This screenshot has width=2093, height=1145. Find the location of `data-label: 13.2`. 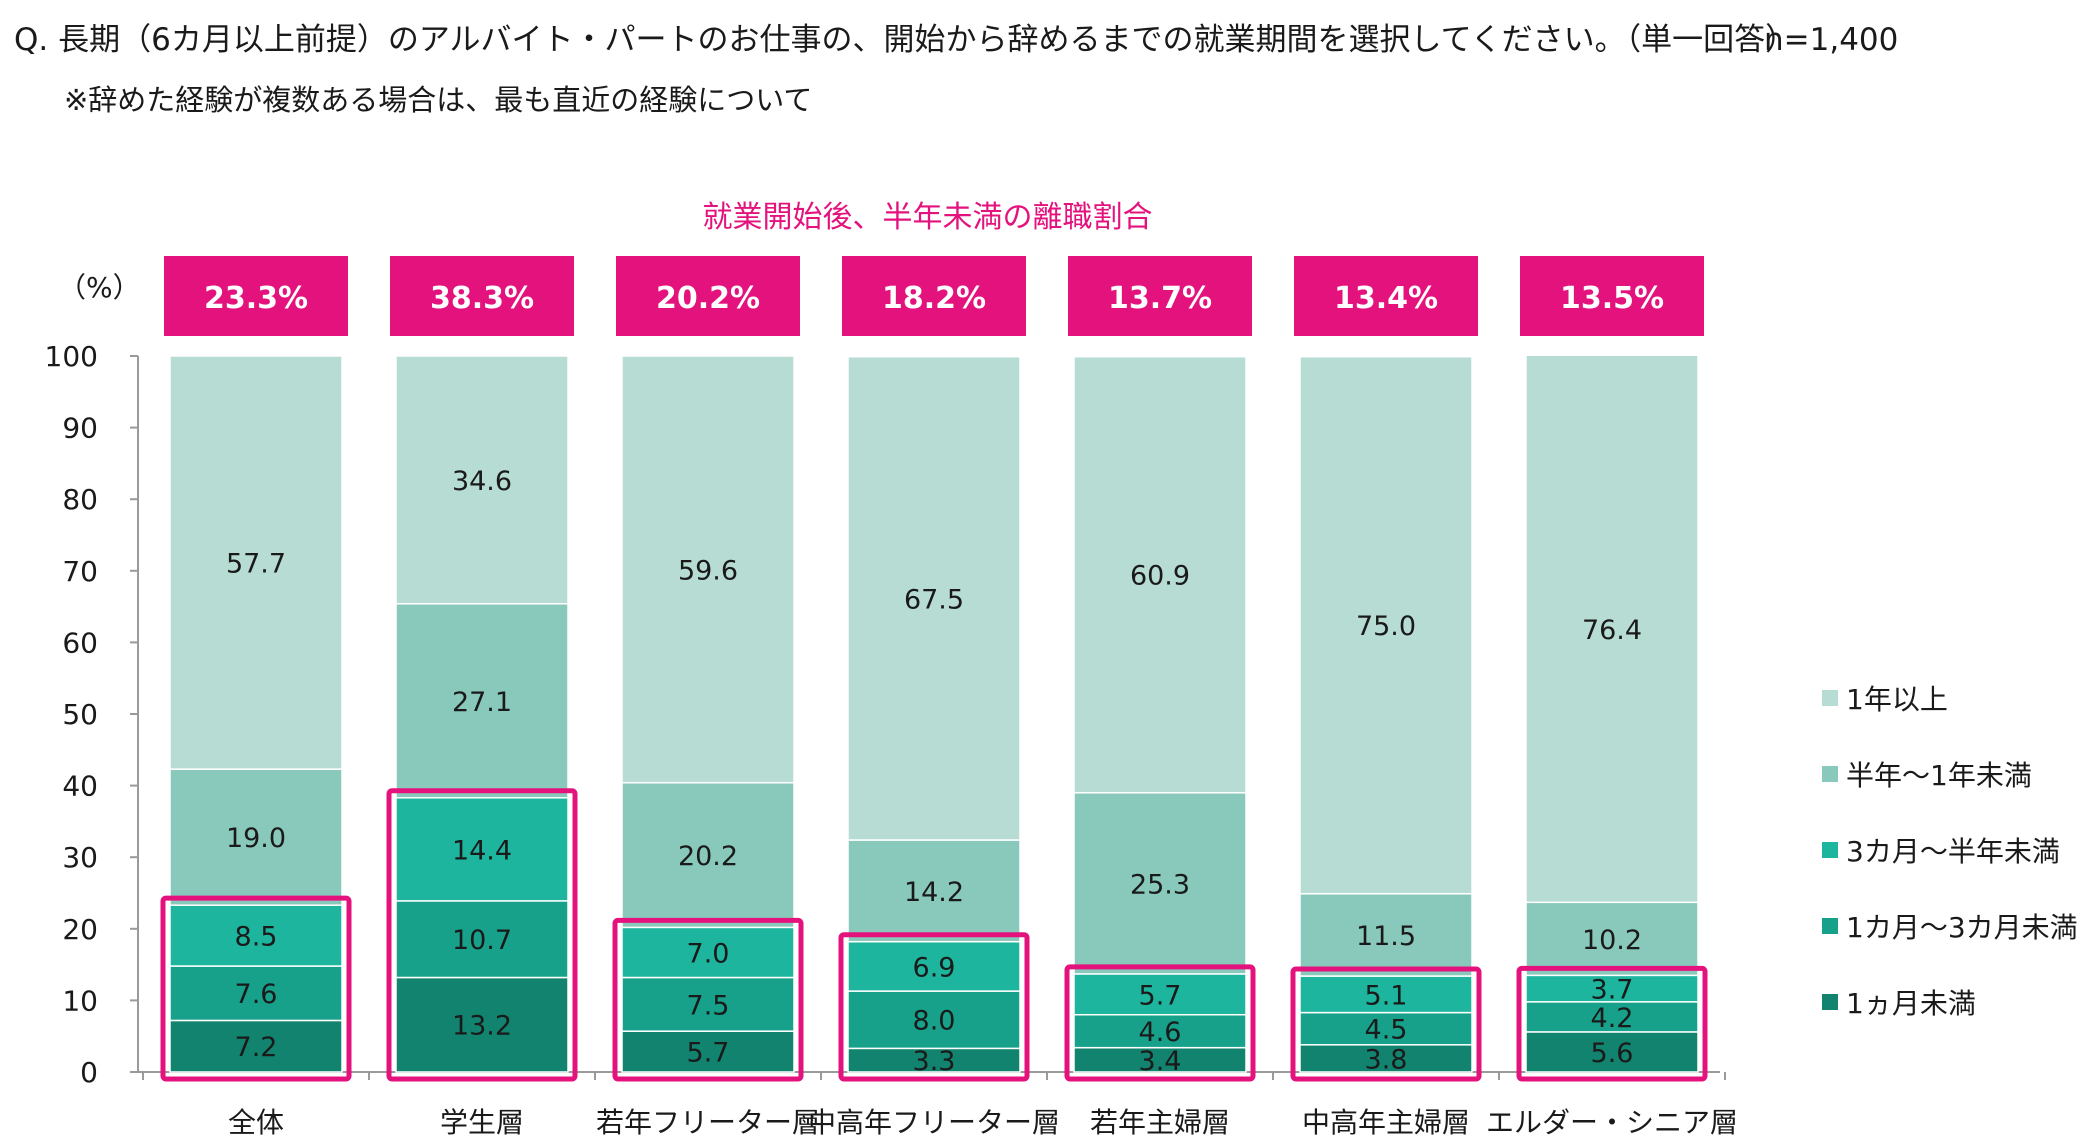

data-label: 13.2 is located at coordinates (482, 1026).